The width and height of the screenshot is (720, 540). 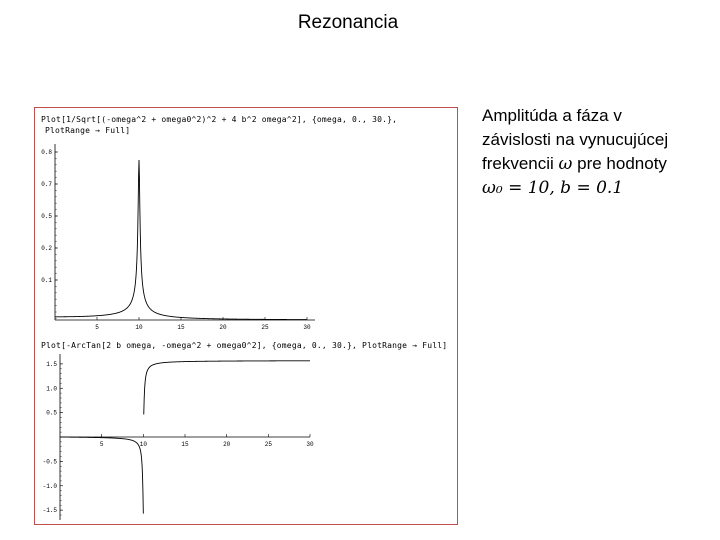 What do you see at coordinates (46, 152) in the screenshot?
I see `amp-y-tick-label: 0.8` at bounding box center [46, 152].